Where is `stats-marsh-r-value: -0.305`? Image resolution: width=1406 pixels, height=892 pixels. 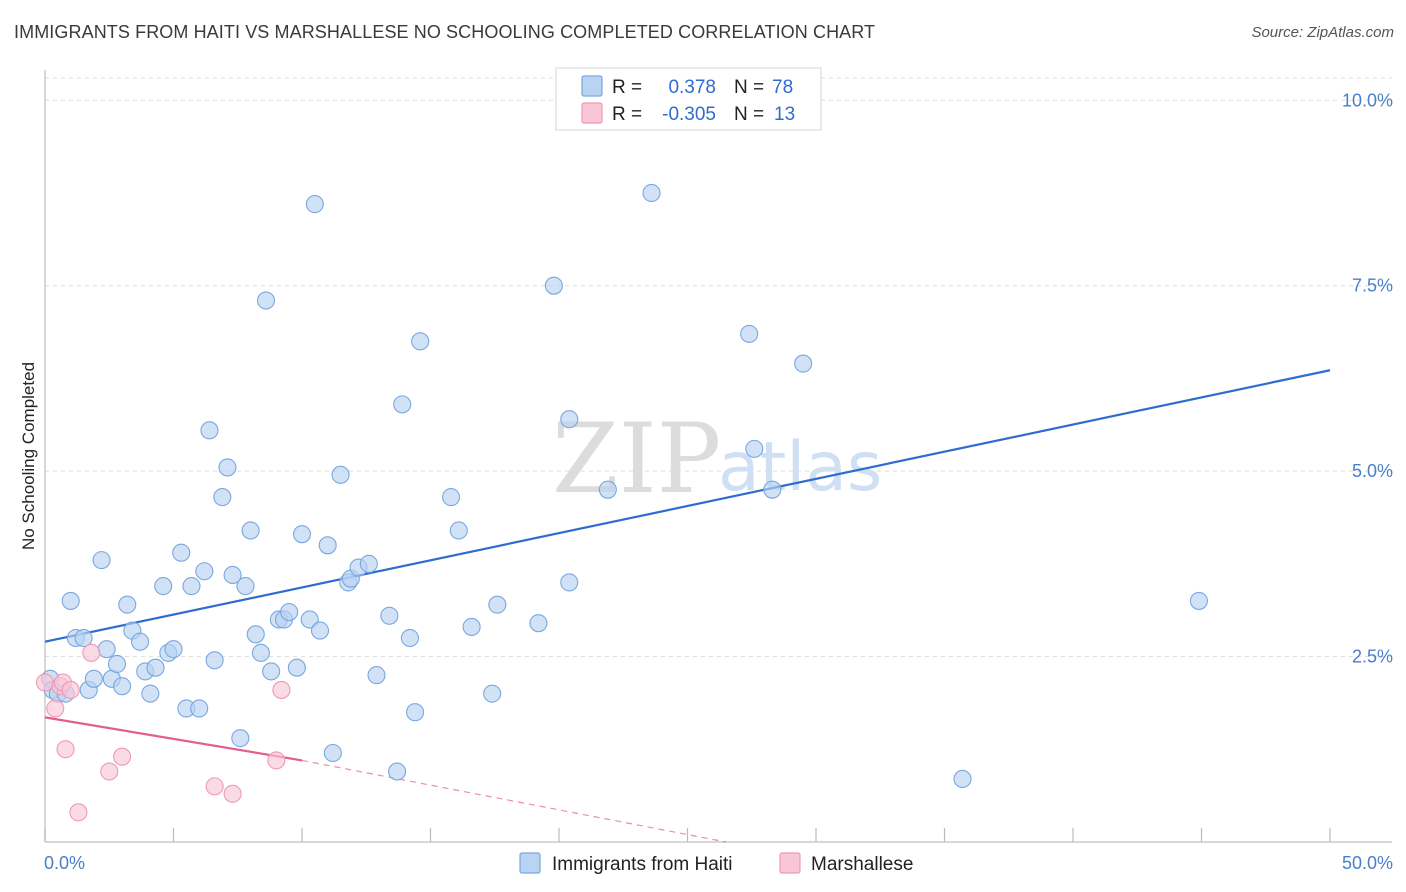
stats-marsh-r-value: -0.305 is located at coordinates (689, 114).